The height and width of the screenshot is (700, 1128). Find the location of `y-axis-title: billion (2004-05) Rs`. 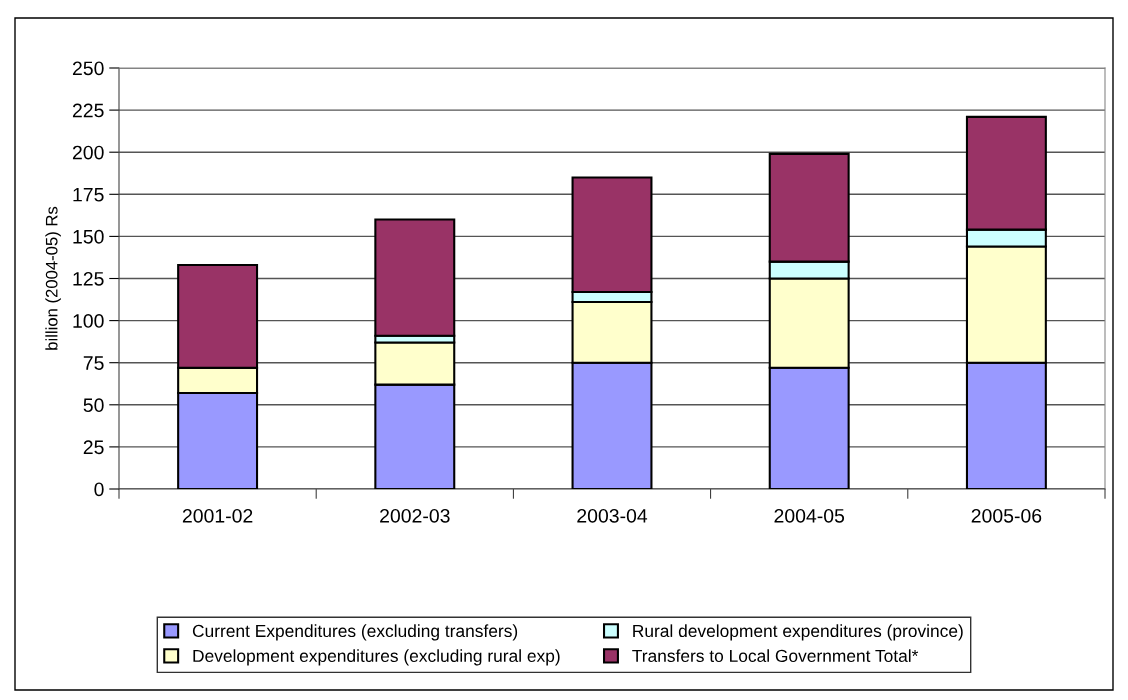

y-axis-title: billion (2004-05) Rs is located at coordinates (53, 278).